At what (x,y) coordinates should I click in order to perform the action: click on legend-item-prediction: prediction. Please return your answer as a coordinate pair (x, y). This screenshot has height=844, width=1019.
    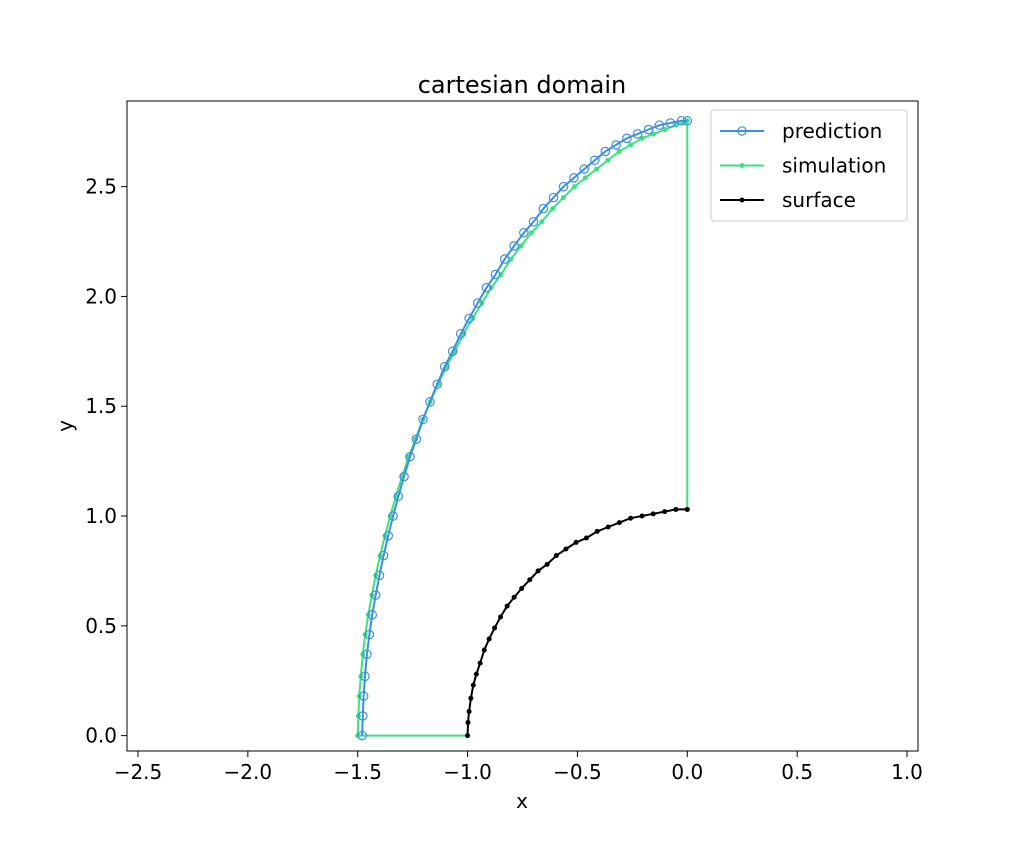
    Looking at the image, I should click on (801, 131).